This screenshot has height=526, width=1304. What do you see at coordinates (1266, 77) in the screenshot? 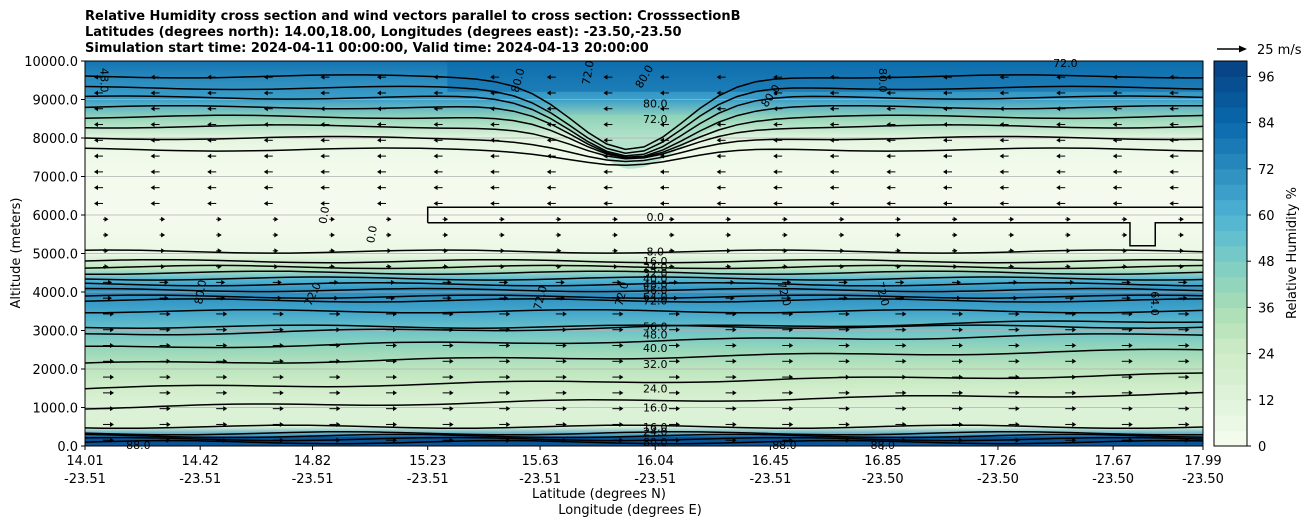
I see `colorbar-tick-label: 96` at bounding box center [1266, 77].